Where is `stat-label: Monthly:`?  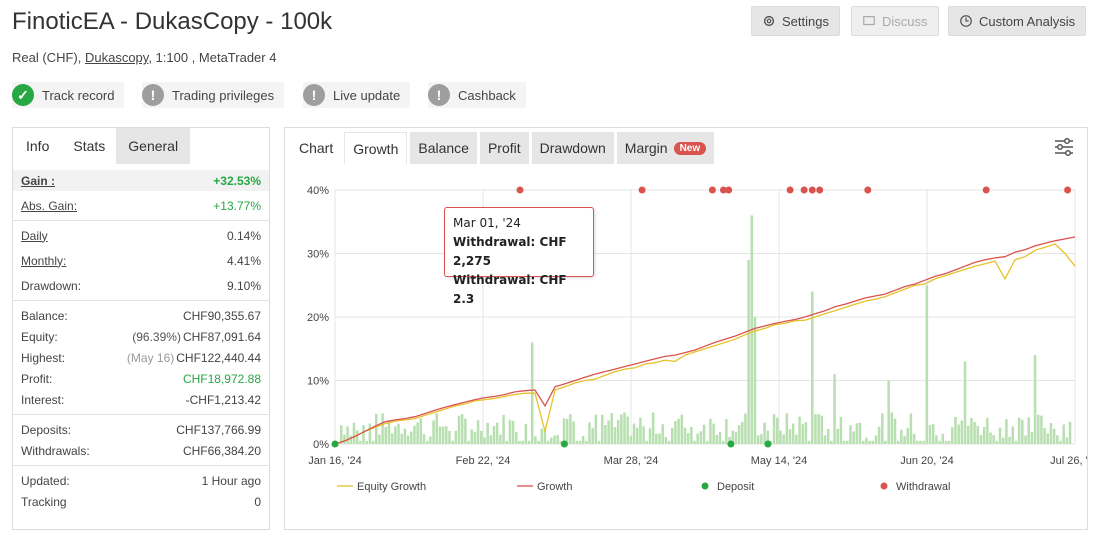 stat-label: Monthly: is located at coordinates (44, 260).